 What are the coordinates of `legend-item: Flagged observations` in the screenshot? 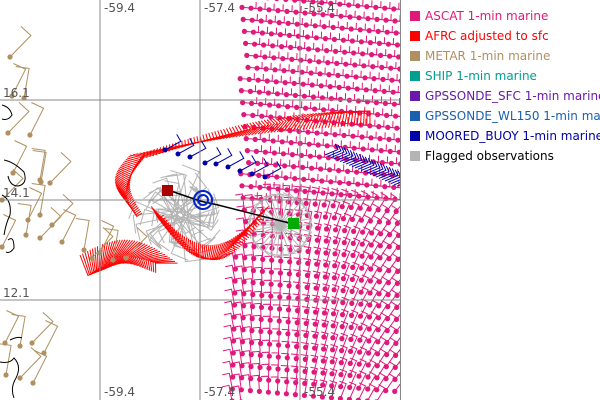 It's located at (505, 156).